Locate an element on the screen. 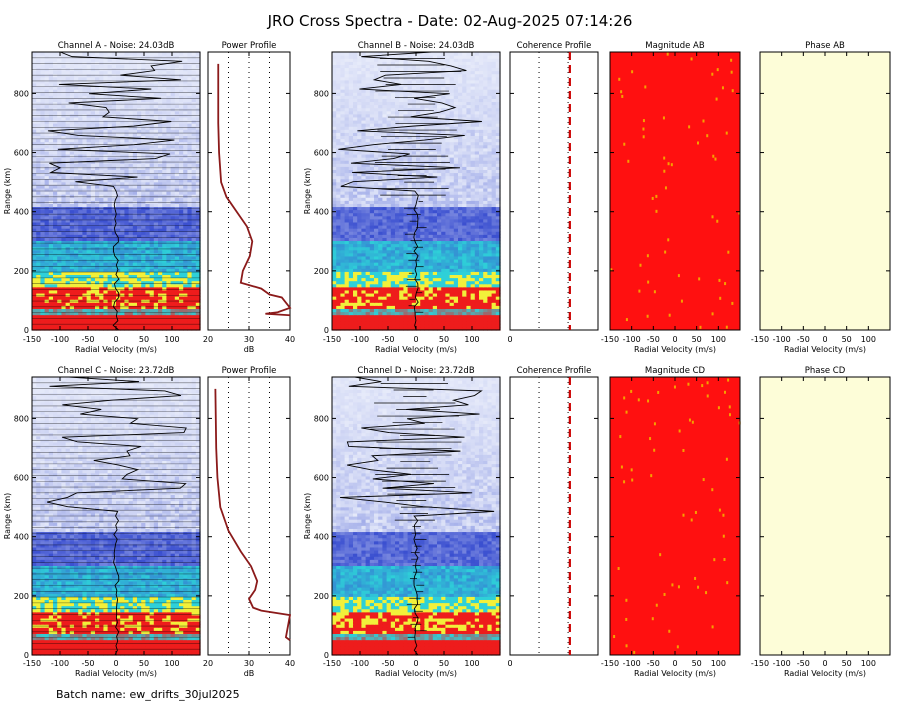 Image resolution: width=900 pixels, height=710 pixels. y-tick-label: 200 is located at coordinates (21, 271).